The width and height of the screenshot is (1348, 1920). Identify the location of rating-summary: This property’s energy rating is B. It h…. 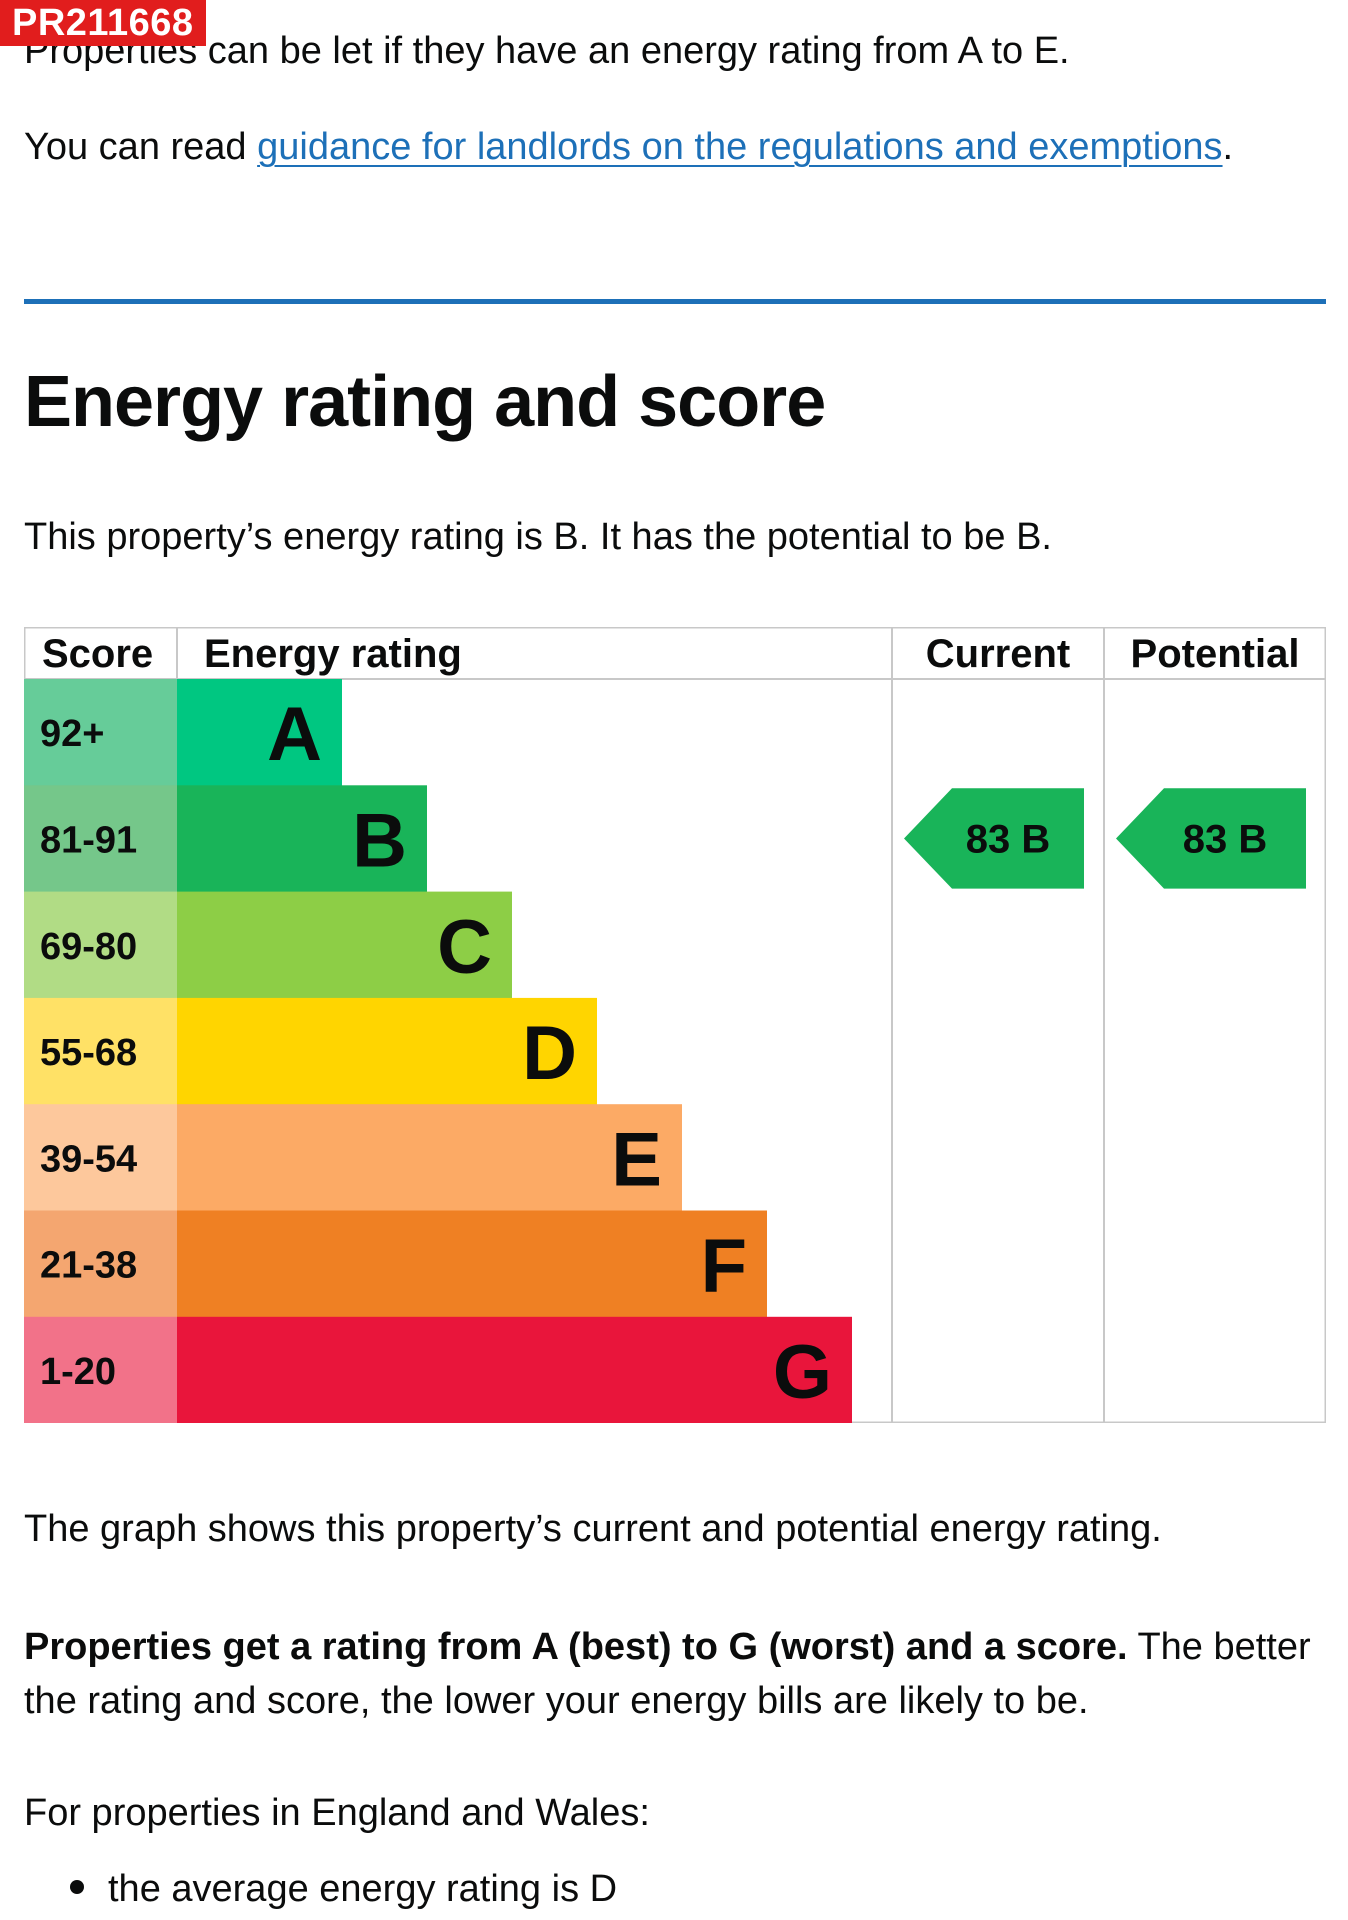
(538, 537).